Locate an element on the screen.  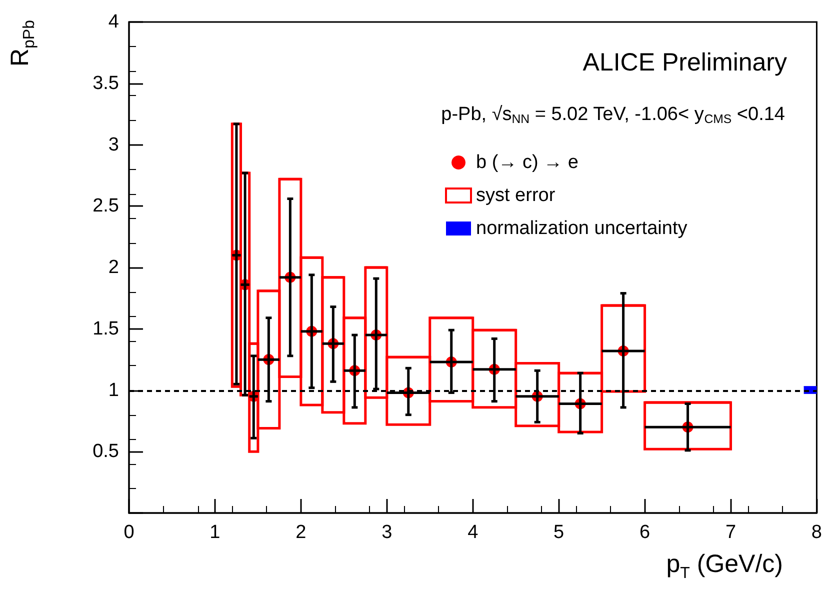
x-tick-label: 7 is located at coordinates (730, 532).